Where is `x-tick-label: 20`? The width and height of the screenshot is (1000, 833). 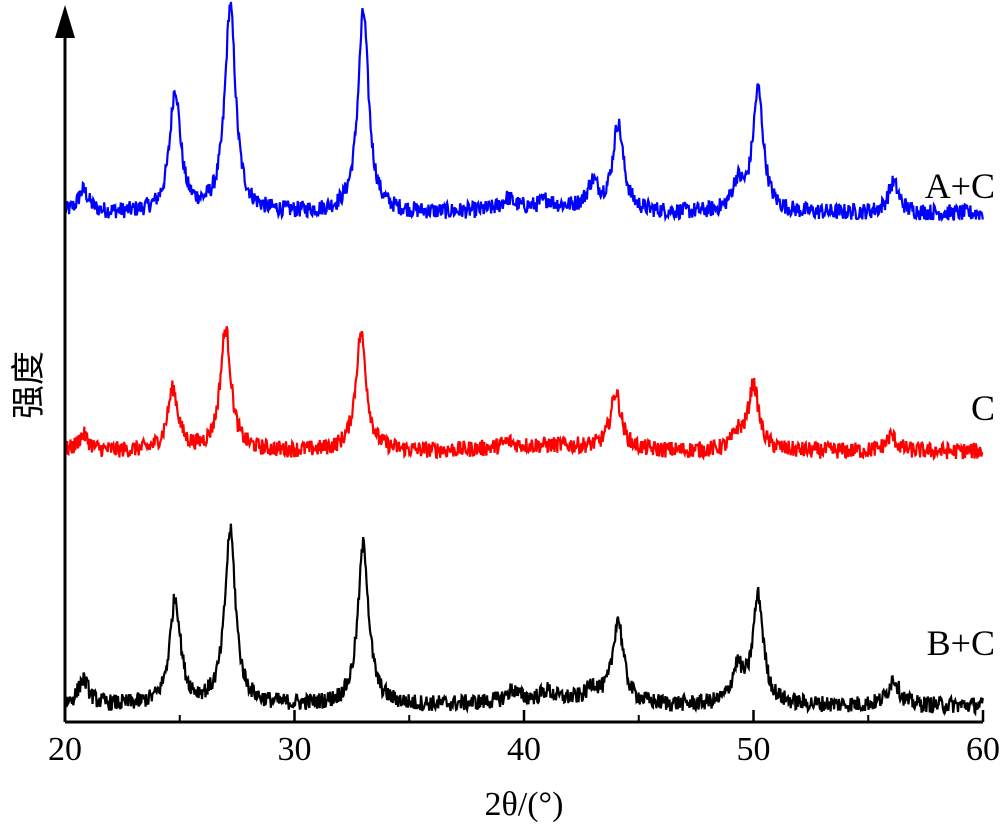 x-tick-label: 20 is located at coordinates (65, 749).